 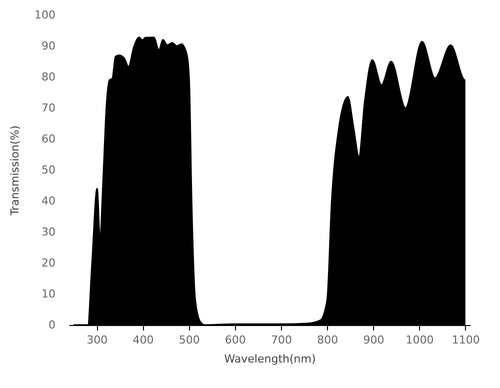 I want to click on y-tick-label: 90, so click(x=49, y=46).